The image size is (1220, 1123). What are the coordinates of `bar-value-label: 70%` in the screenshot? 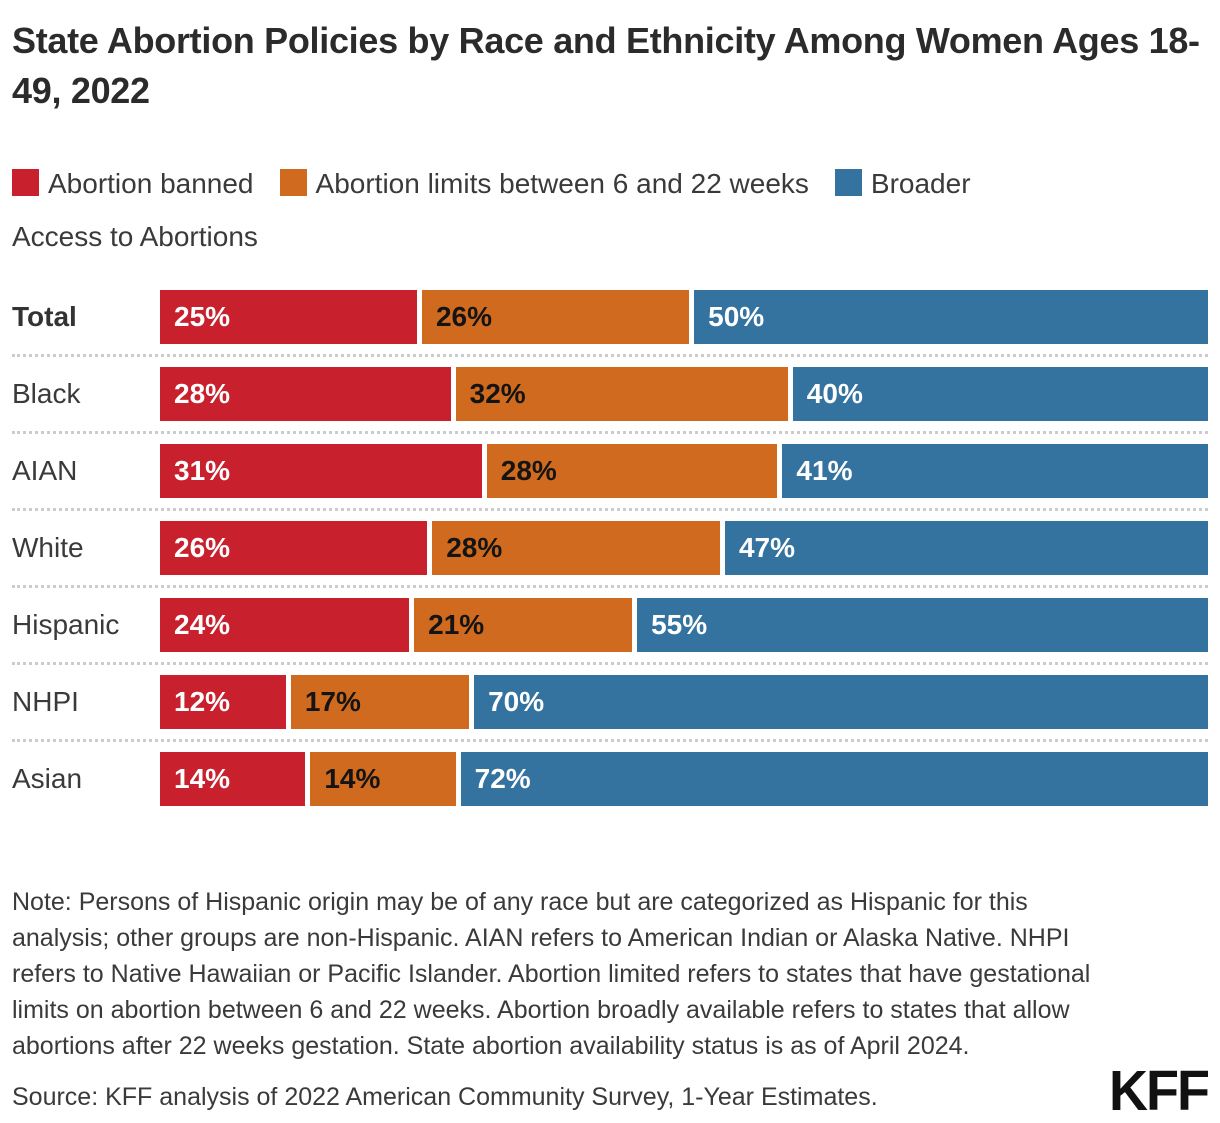 It's located at (516, 701).